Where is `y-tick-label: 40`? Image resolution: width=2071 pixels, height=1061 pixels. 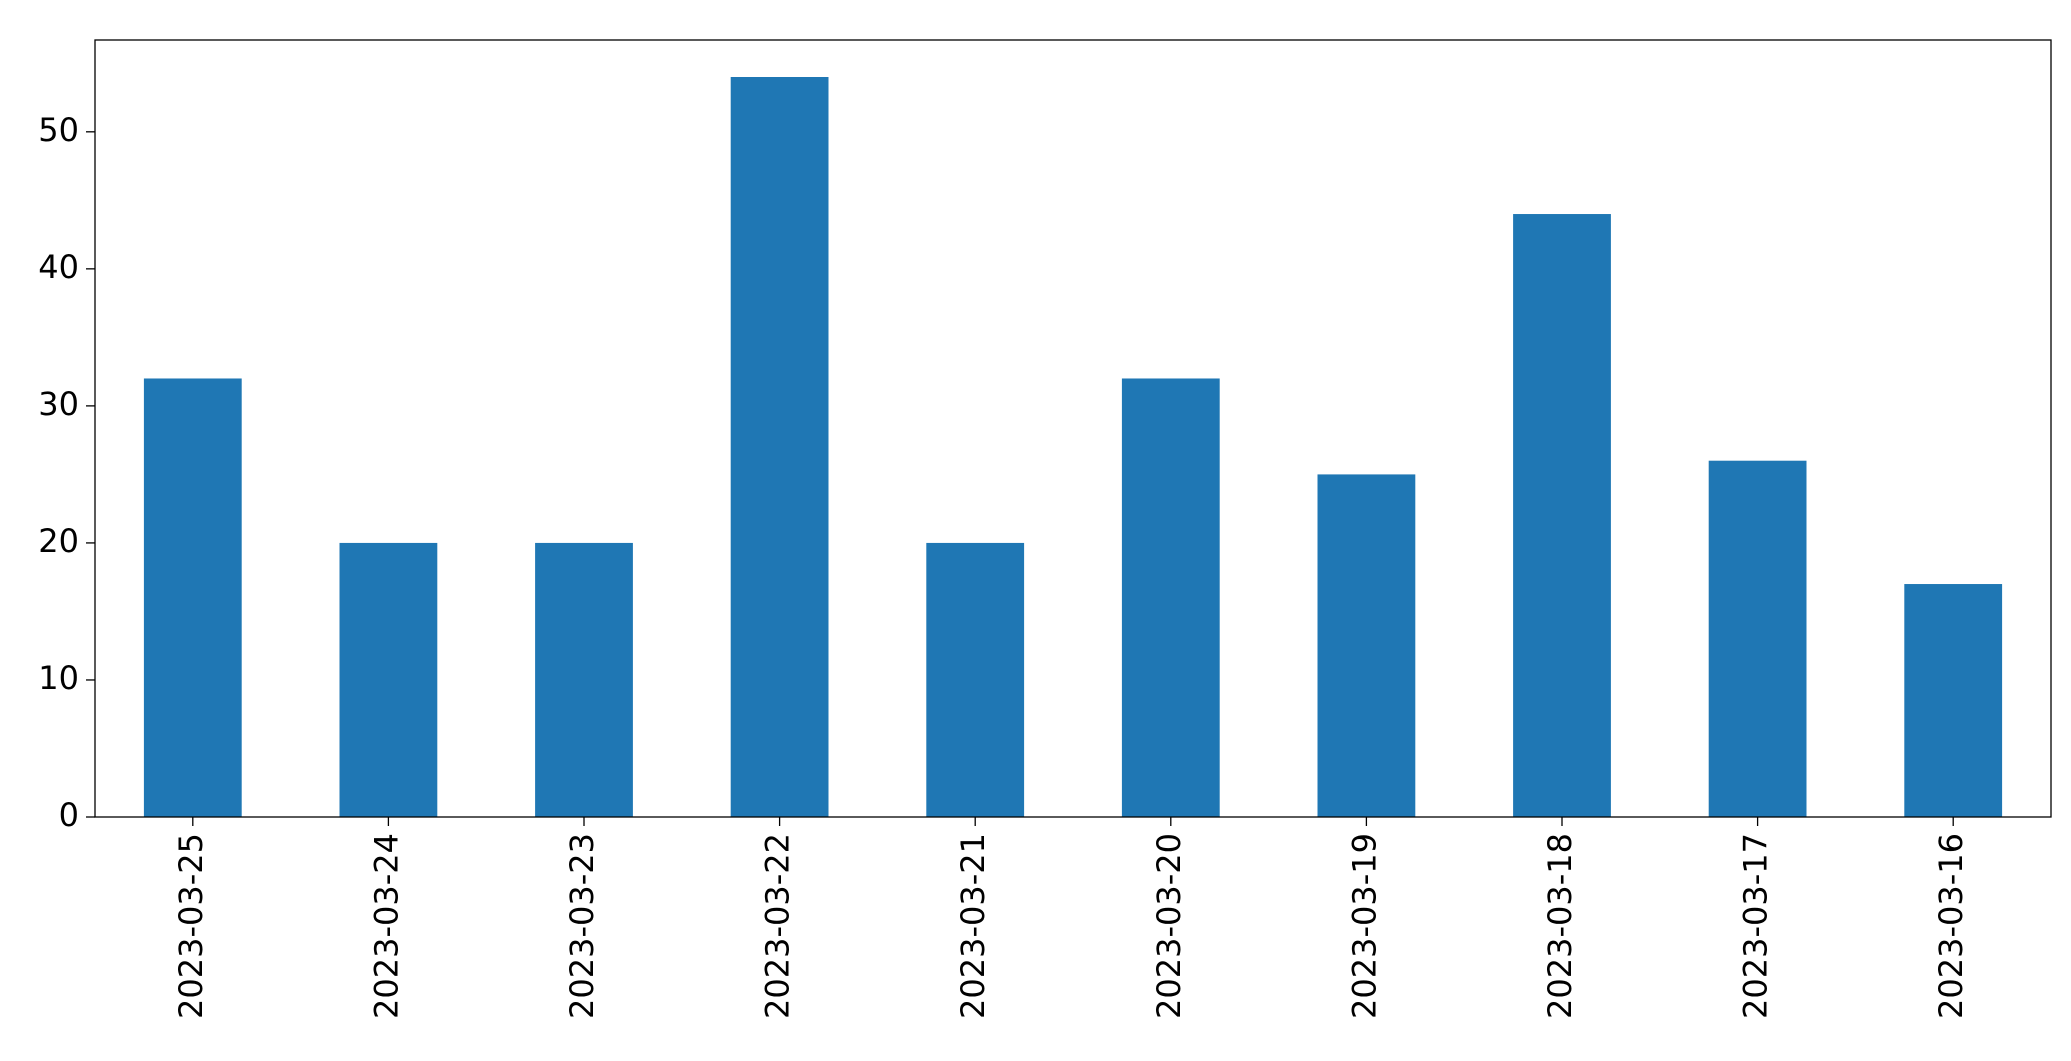
y-tick-label: 40 is located at coordinates (58, 267).